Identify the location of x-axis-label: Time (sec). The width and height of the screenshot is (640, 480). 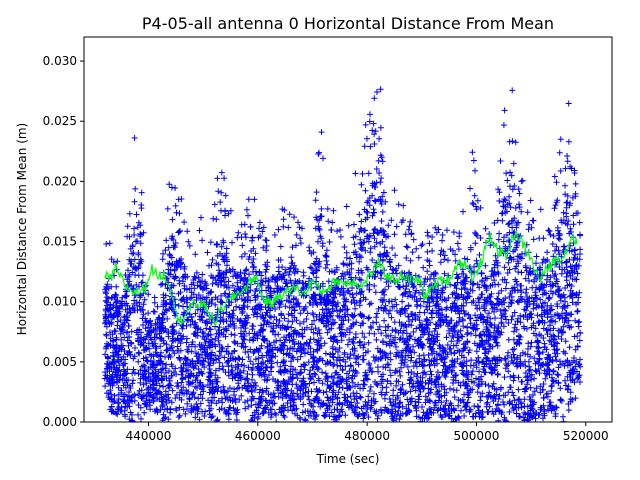
(348, 459).